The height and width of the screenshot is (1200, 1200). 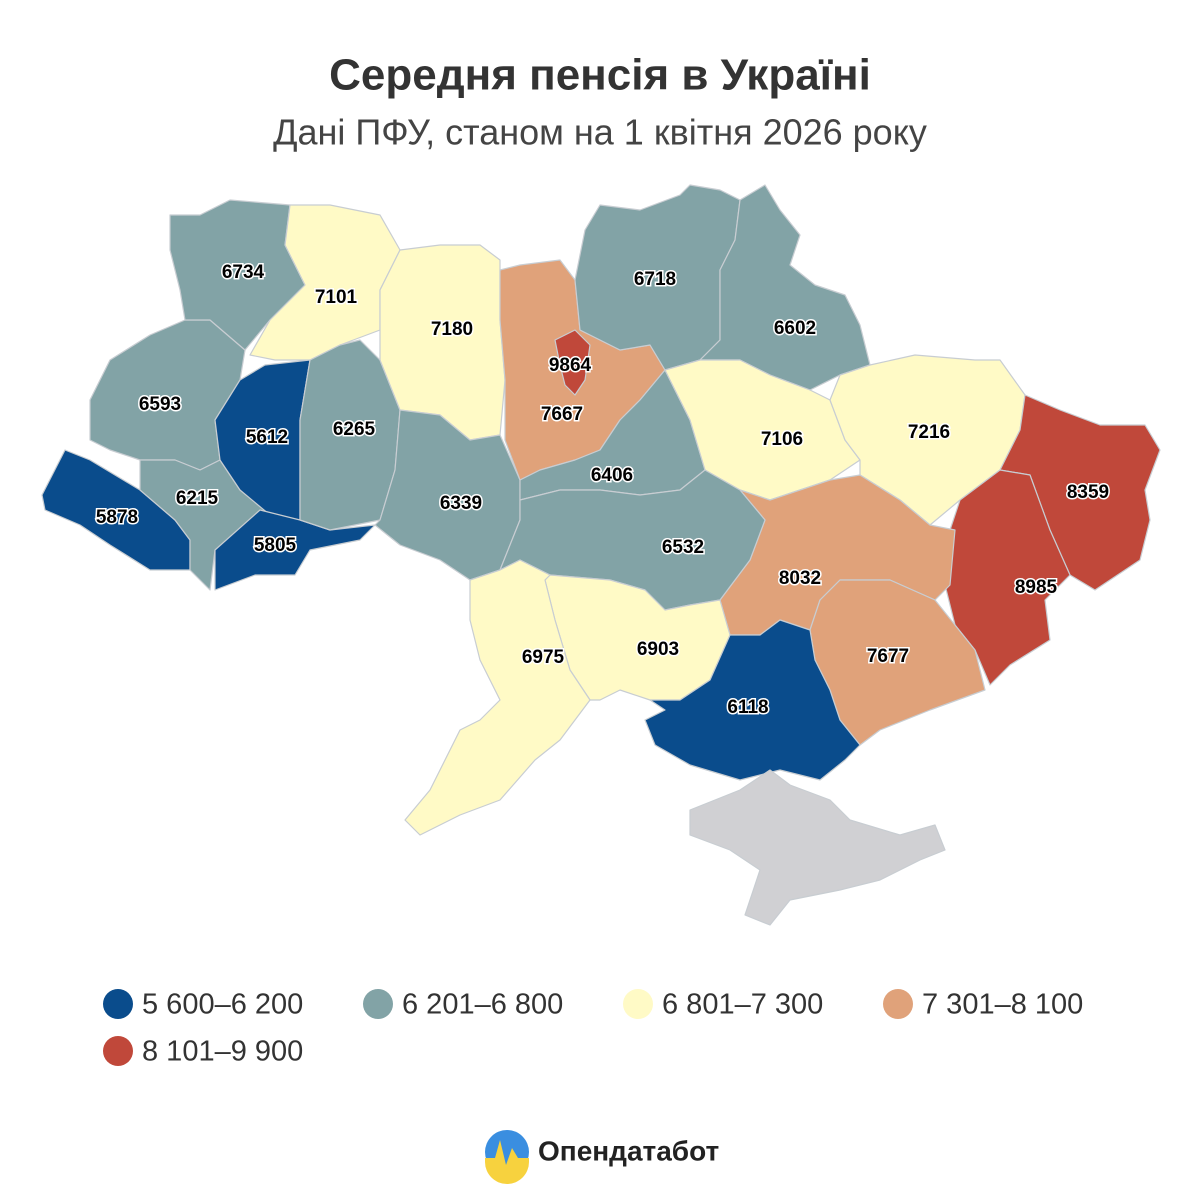 I want to click on region-value: 6215, so click(x=197, y=498).